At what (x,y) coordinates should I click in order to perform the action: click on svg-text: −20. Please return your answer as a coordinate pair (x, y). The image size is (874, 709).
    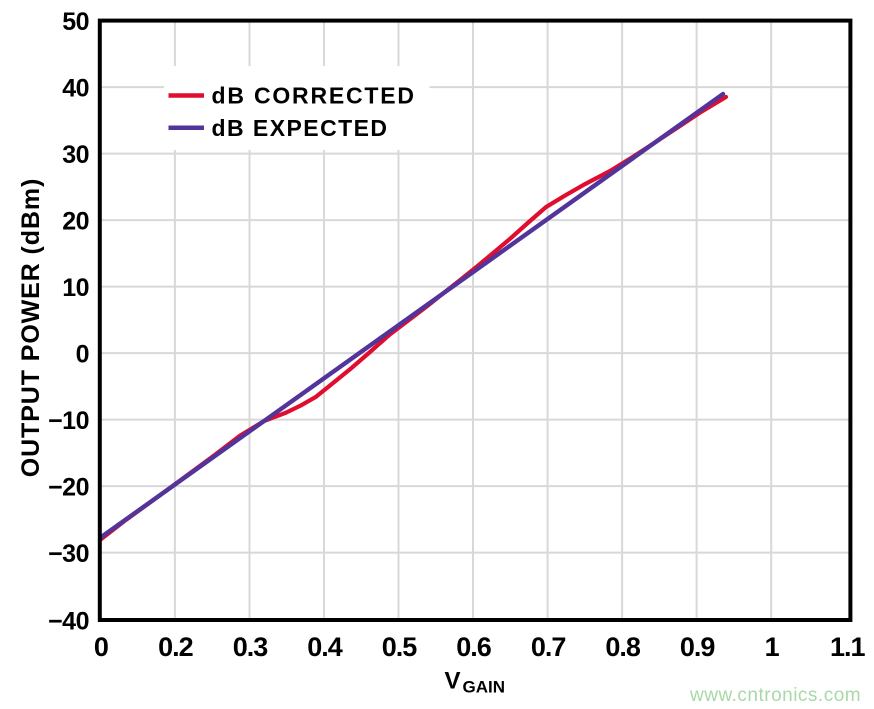
    Looking at the image, I should click on (68, 487).